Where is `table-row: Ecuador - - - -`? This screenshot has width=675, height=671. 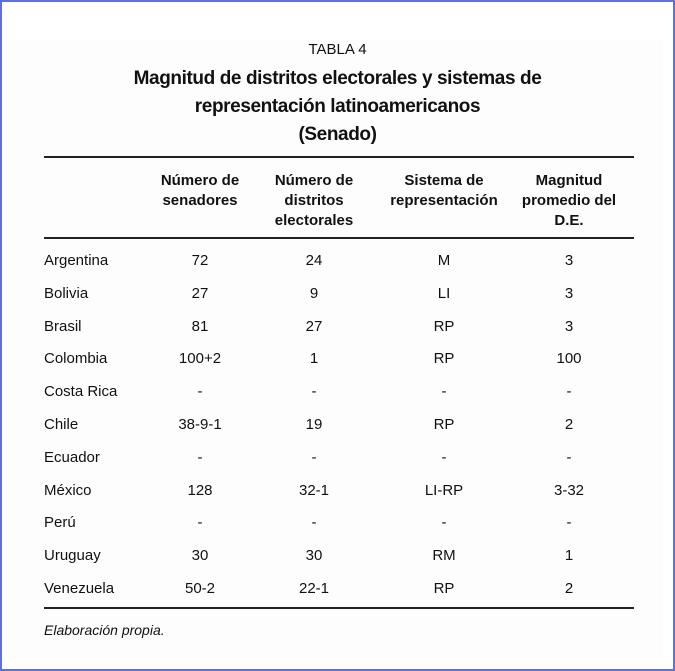 table-row: Ecuador - - - - is located at coordinates (337, 460).